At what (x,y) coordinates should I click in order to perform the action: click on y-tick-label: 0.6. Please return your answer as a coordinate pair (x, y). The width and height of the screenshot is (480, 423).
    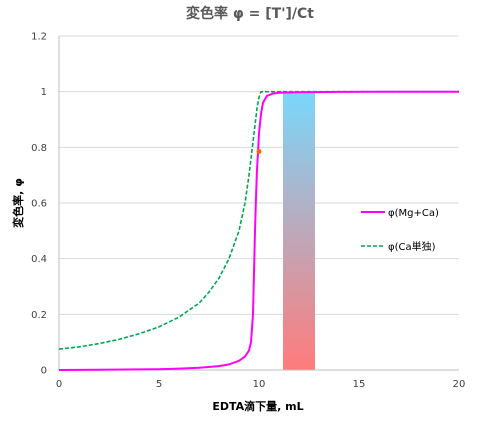
    Looking at the image, I should click on (39, 204).